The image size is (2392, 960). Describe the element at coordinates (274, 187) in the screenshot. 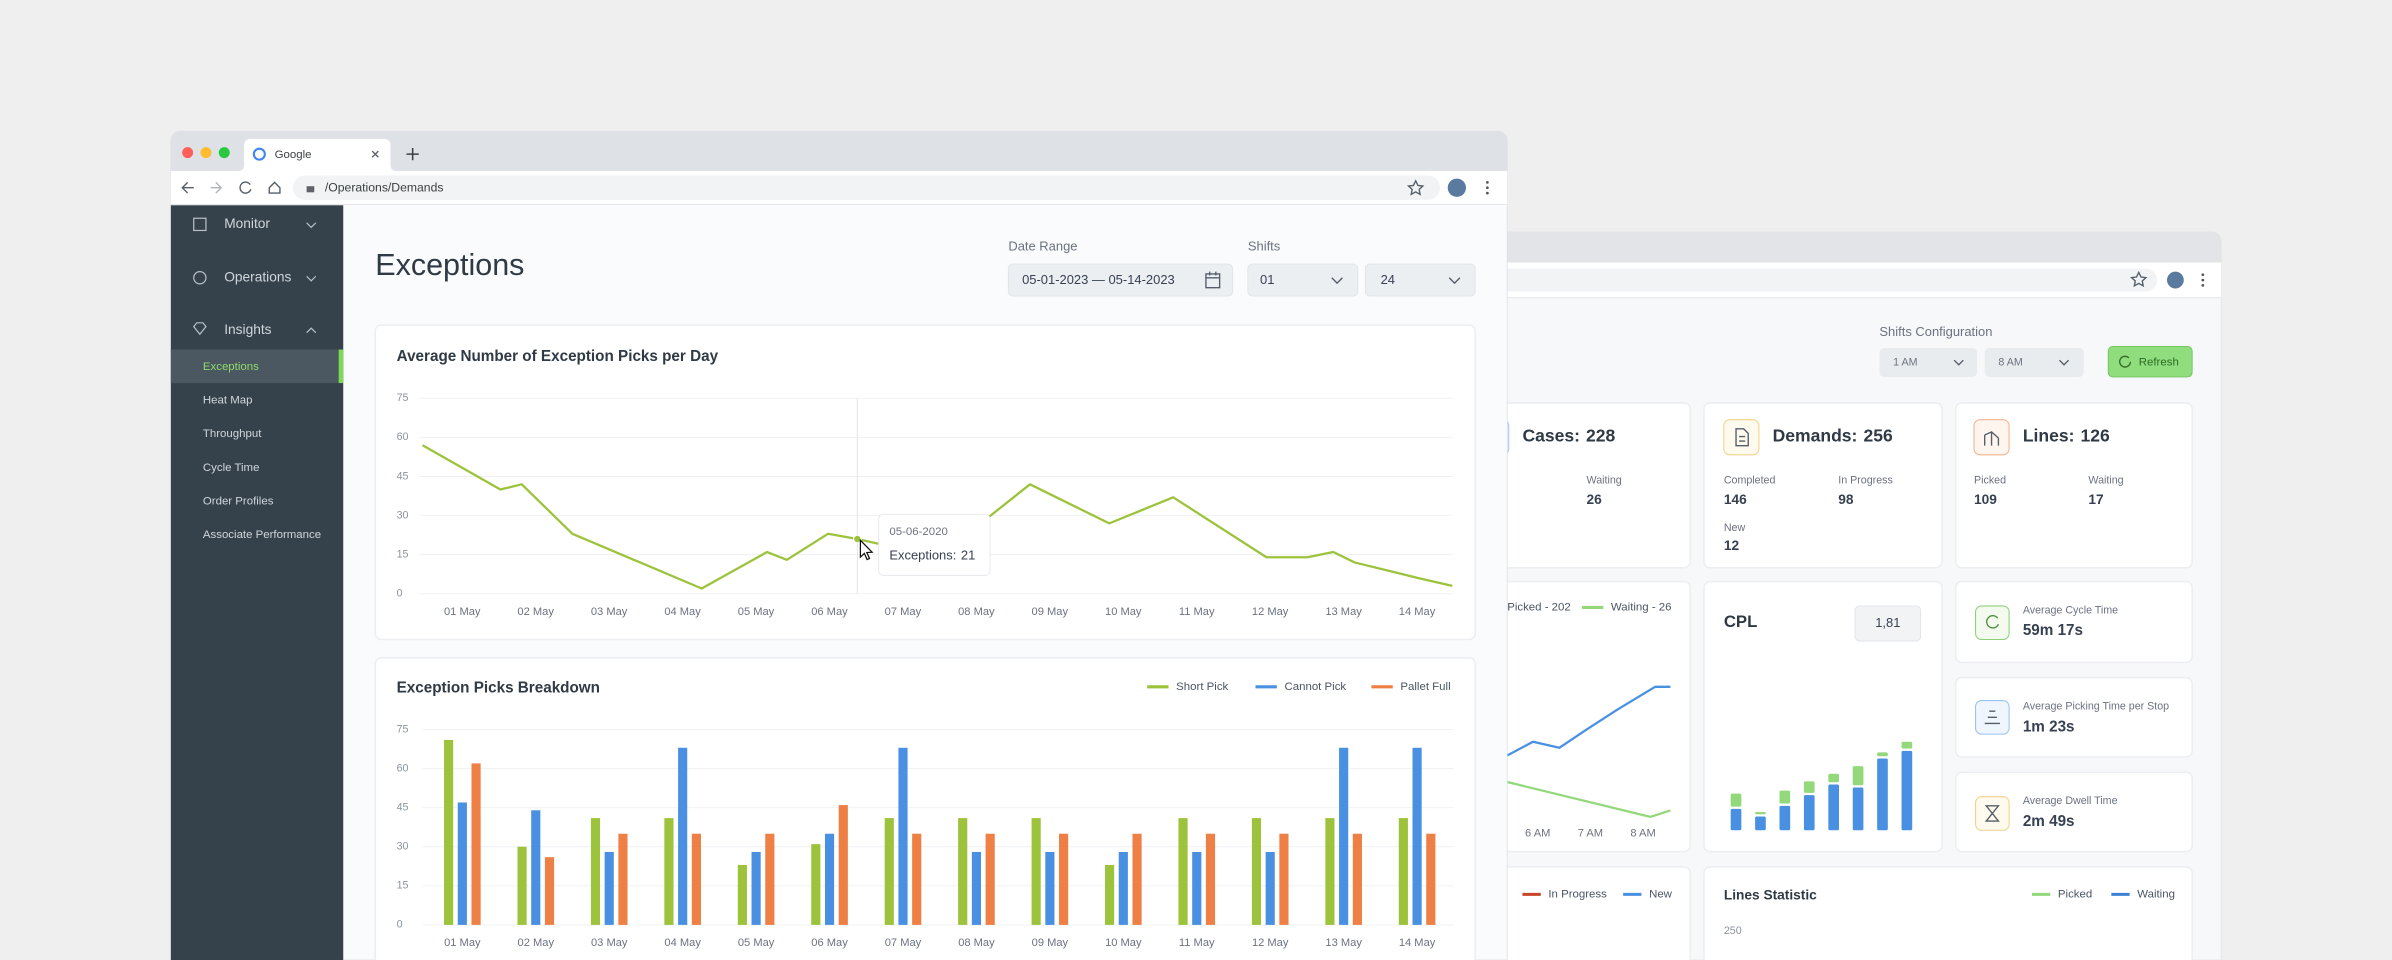

I see `home-button` at that location.